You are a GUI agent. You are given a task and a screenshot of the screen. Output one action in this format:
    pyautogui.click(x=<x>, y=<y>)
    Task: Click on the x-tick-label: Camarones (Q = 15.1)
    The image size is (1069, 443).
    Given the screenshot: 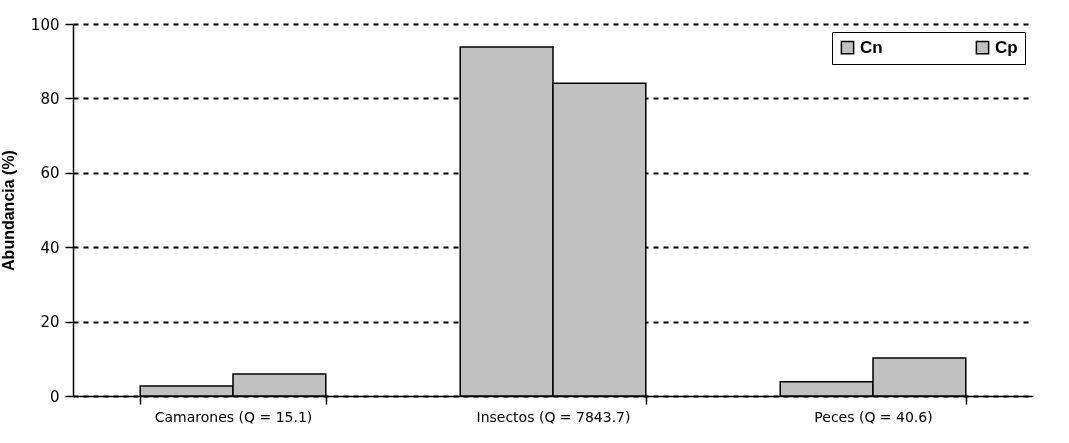 What is the action you would take?
    pyautogui.click(x=233, y=416)
    